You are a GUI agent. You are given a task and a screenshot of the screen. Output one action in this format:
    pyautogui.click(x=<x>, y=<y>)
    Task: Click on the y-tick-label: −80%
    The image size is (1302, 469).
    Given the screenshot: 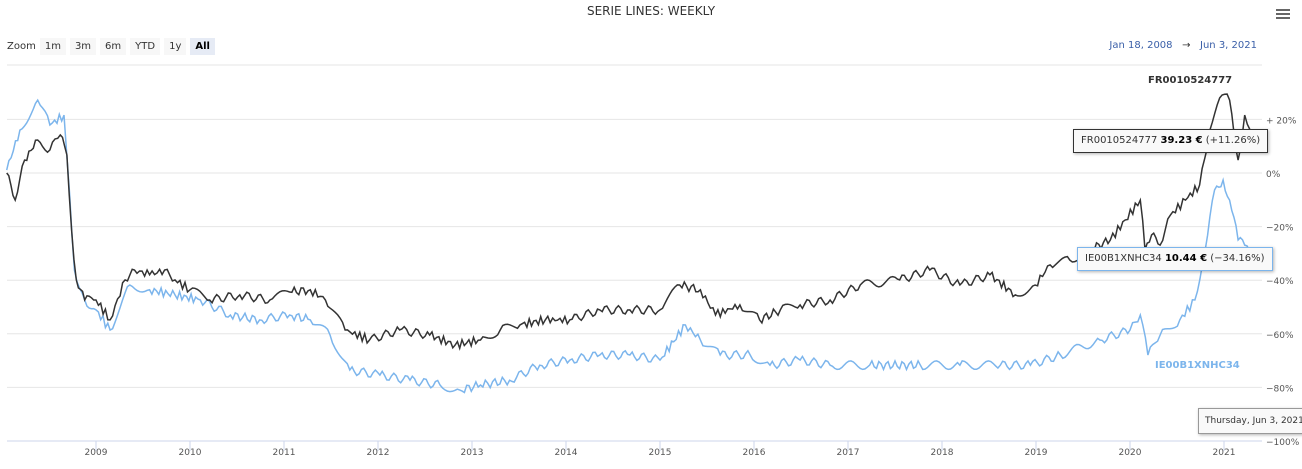 What is the action you would take?
    pyautogui.click(x=1280, y=389)
    